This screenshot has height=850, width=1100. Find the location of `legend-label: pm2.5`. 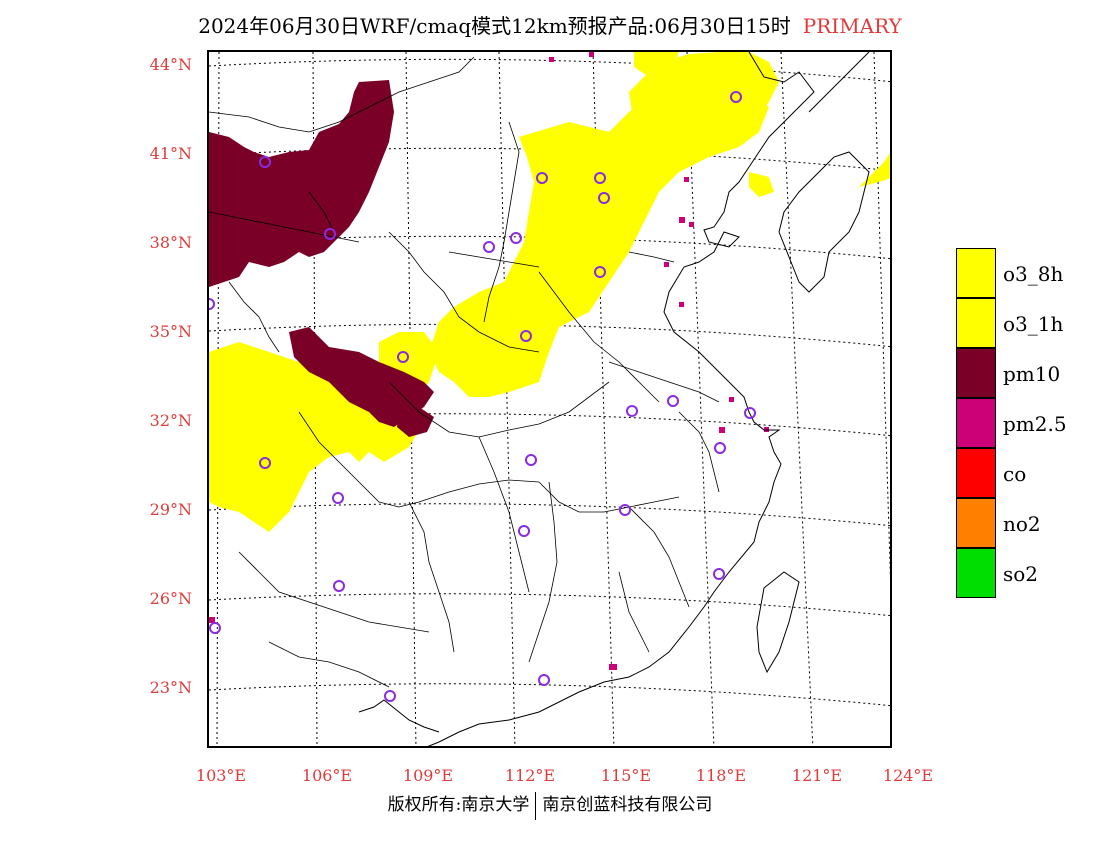

legend-label: pm2.5 is located at coordinates (1035, 424).